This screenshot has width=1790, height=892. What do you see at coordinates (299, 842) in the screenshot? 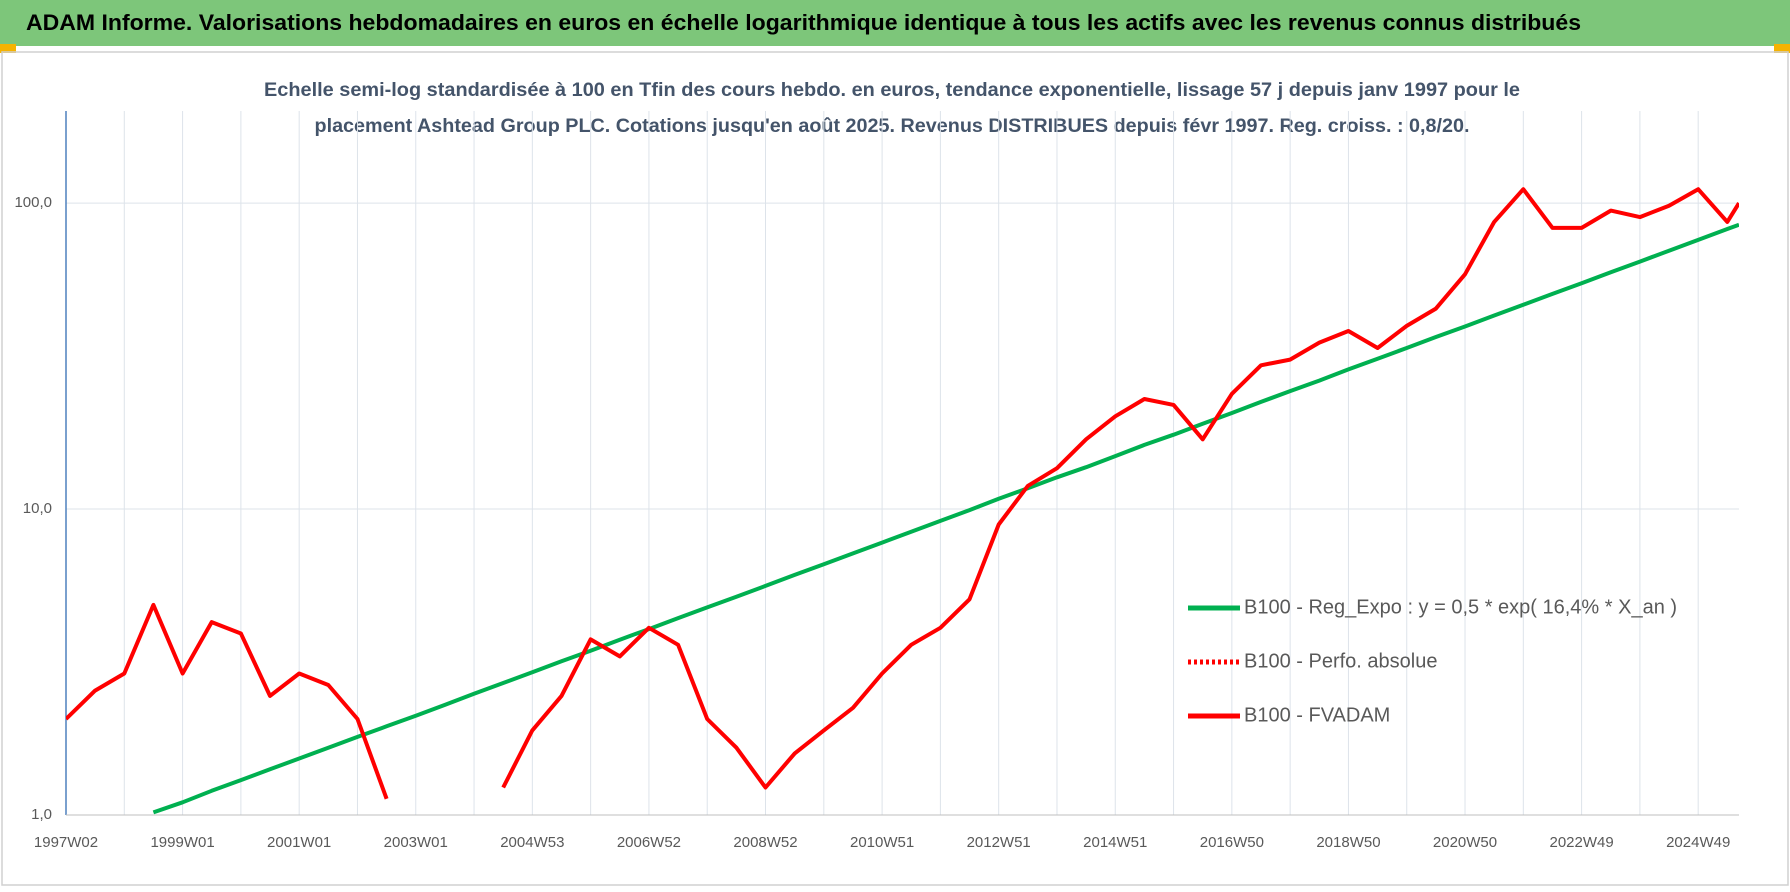
I see `x-tick-label: 2001W01` at bounding box center [299, 842].